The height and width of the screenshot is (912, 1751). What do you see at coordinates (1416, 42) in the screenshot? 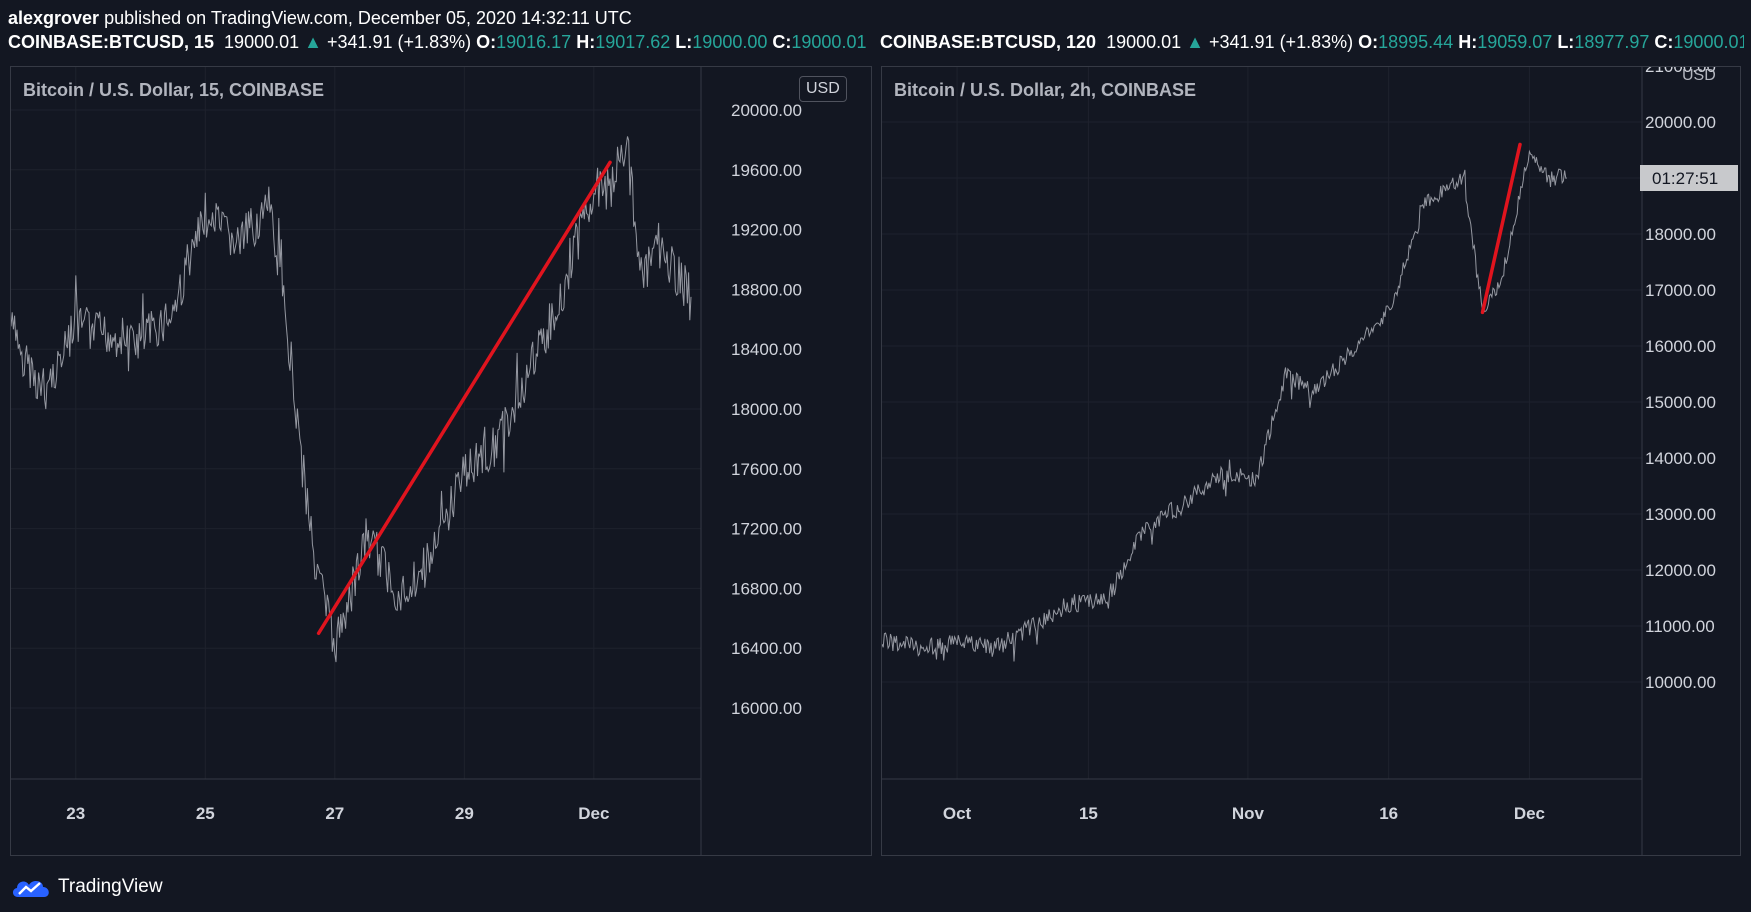
I see `open-value: 18995.44` at bounding box center [1416, 42].